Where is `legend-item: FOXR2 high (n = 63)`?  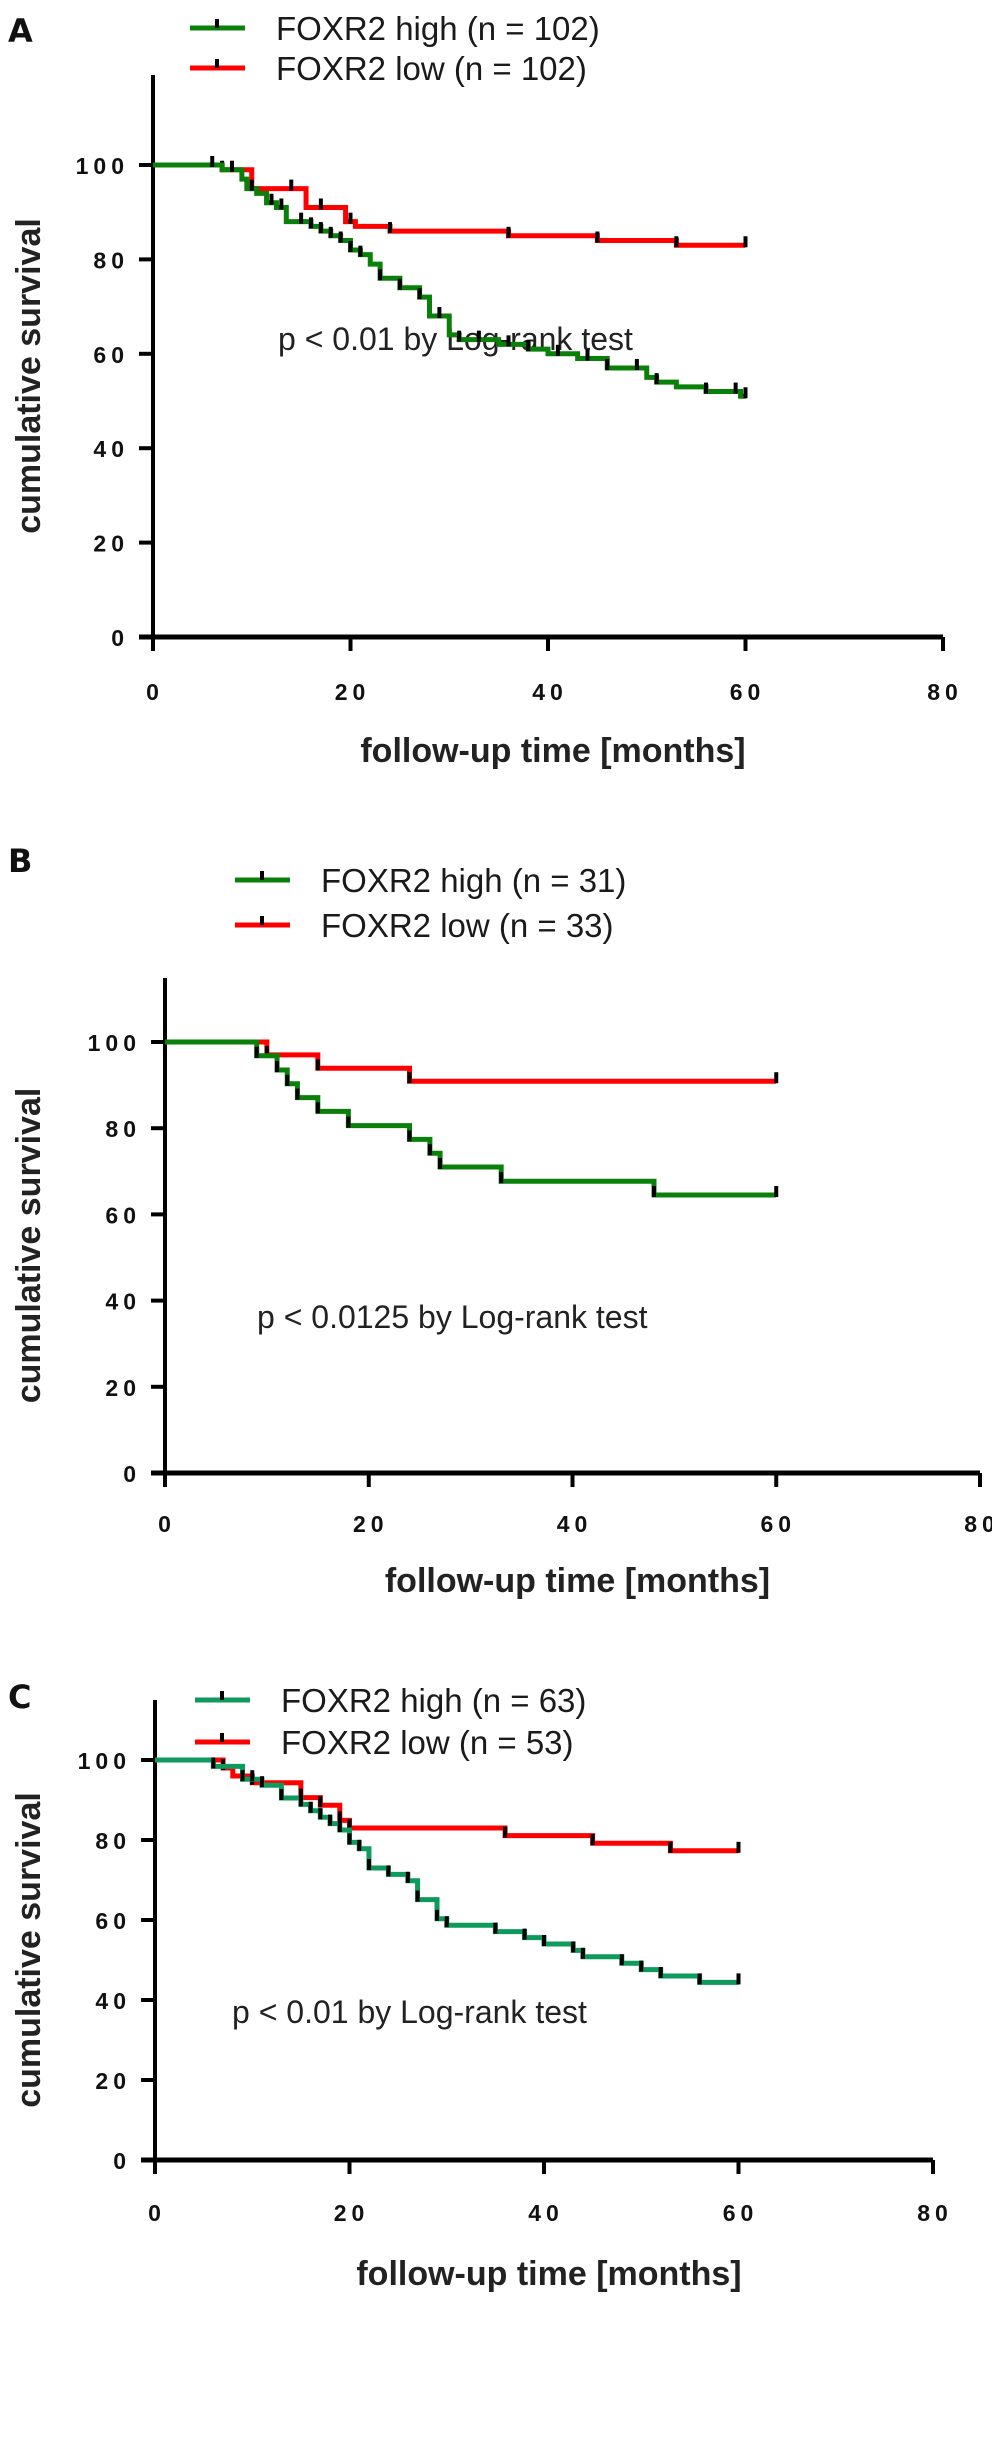 legend-item: FOXR2 high (n = 63) is located at coordinates (390, 1700).